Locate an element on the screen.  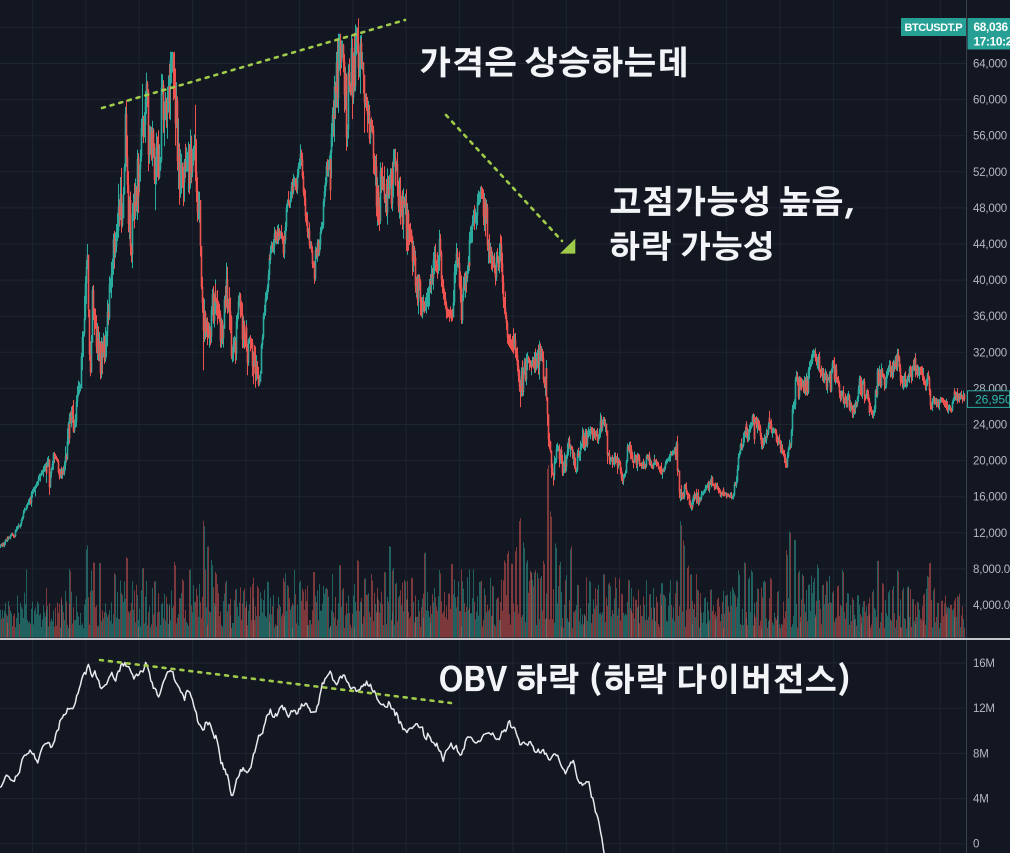
svg-text: 68,036 is located at coordinates (991, 27).